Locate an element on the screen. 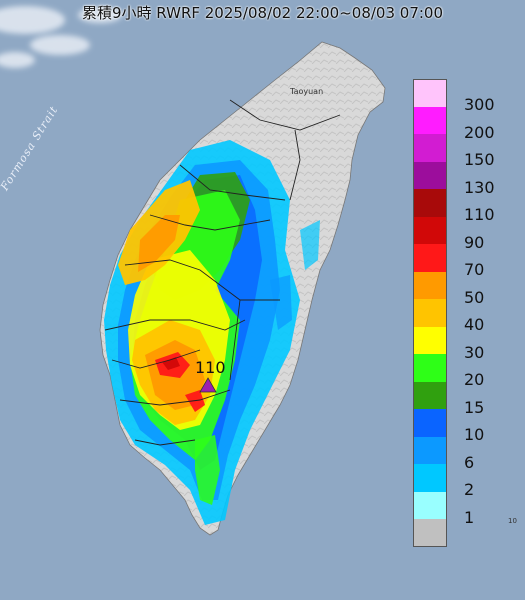 Image resolution: width=525 pixels, height=600 pixels. map-title: 累積9小時 RWRF 2025/08/02 22:00~08/03 07:00 is located at coordinates (262, 13).